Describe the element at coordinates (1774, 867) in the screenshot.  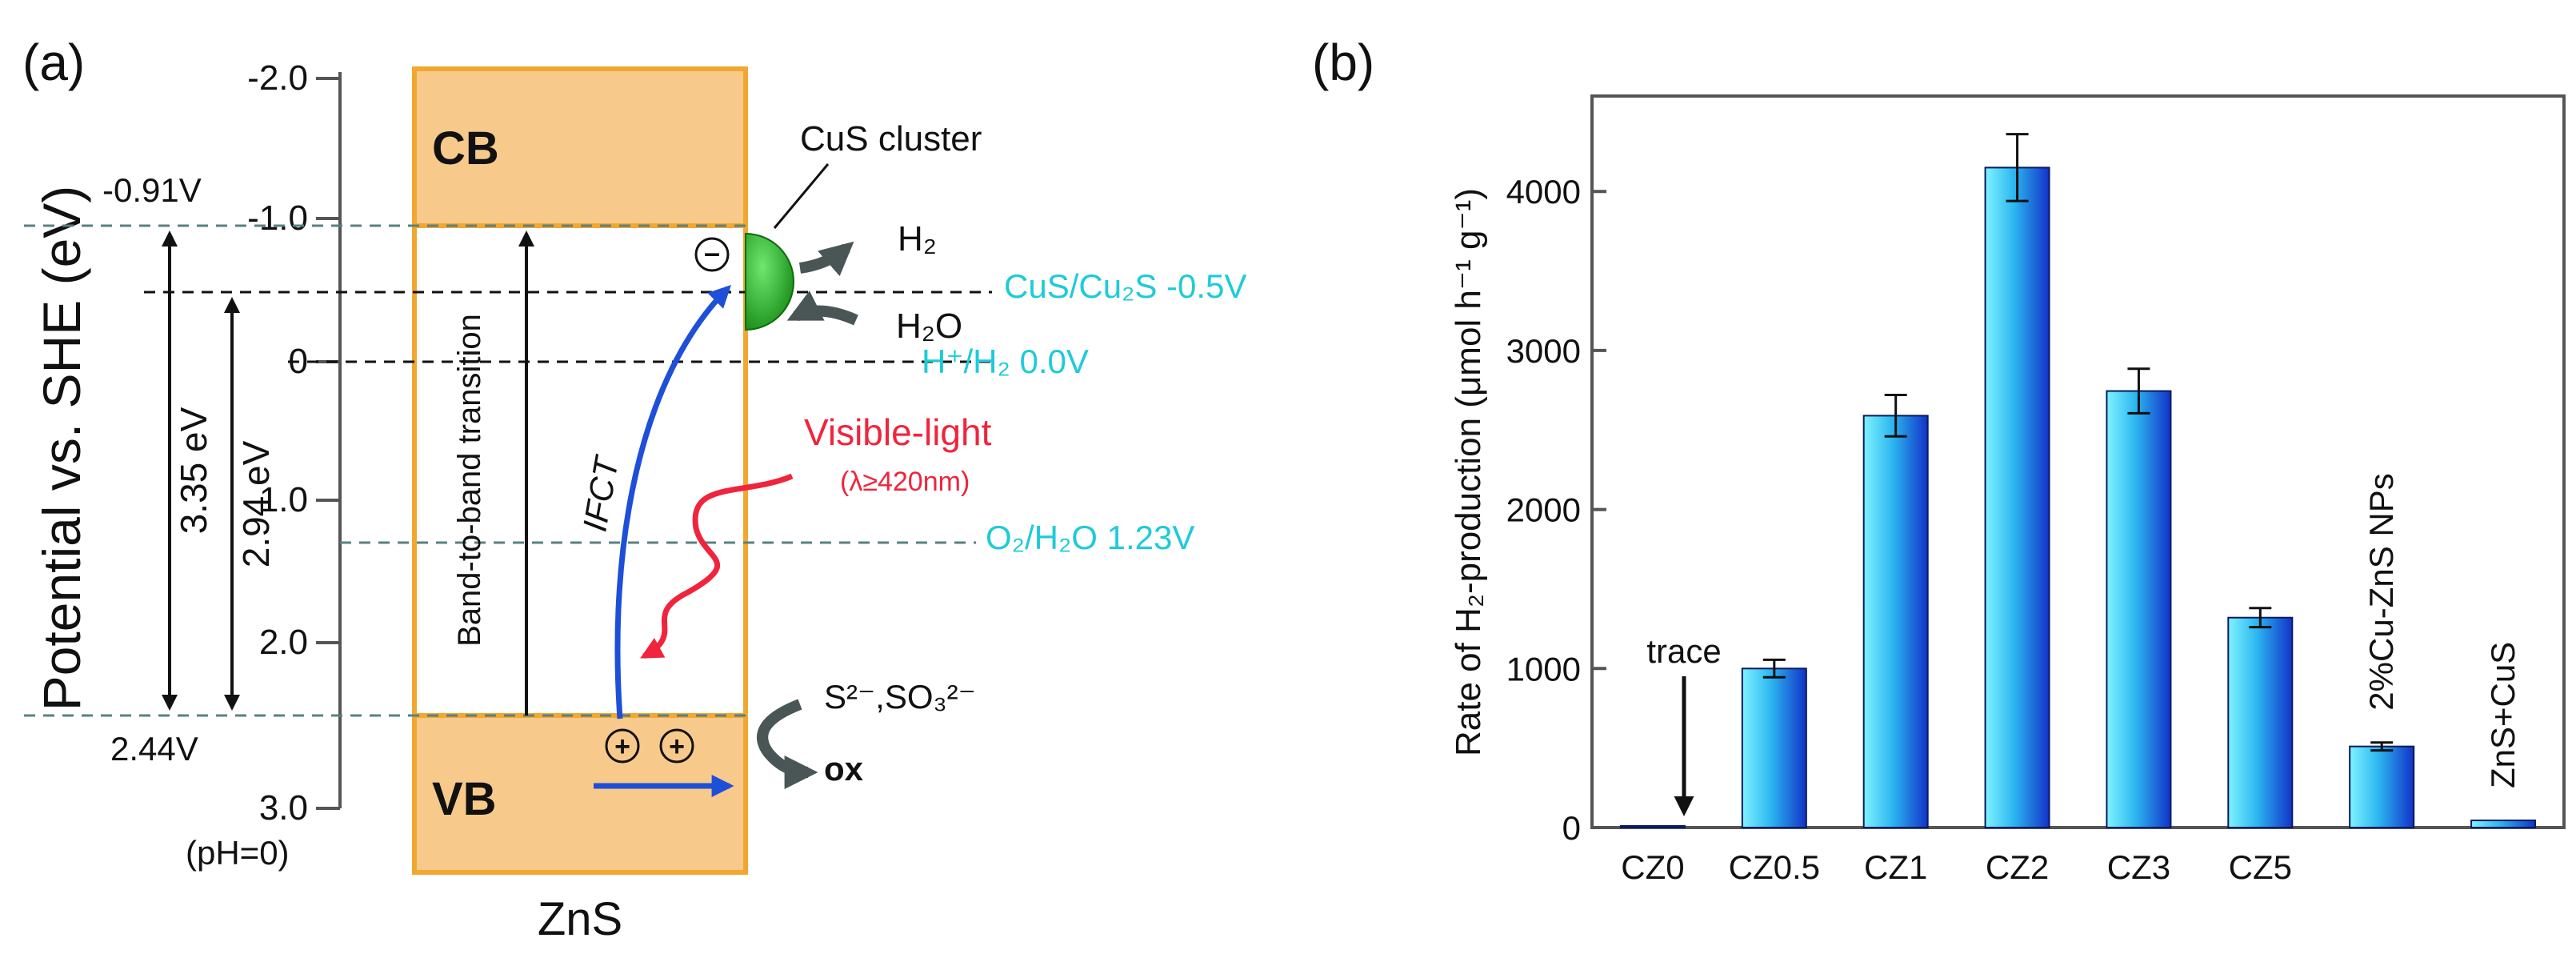
I see `x-tick-label: CZ0.5` at that location.